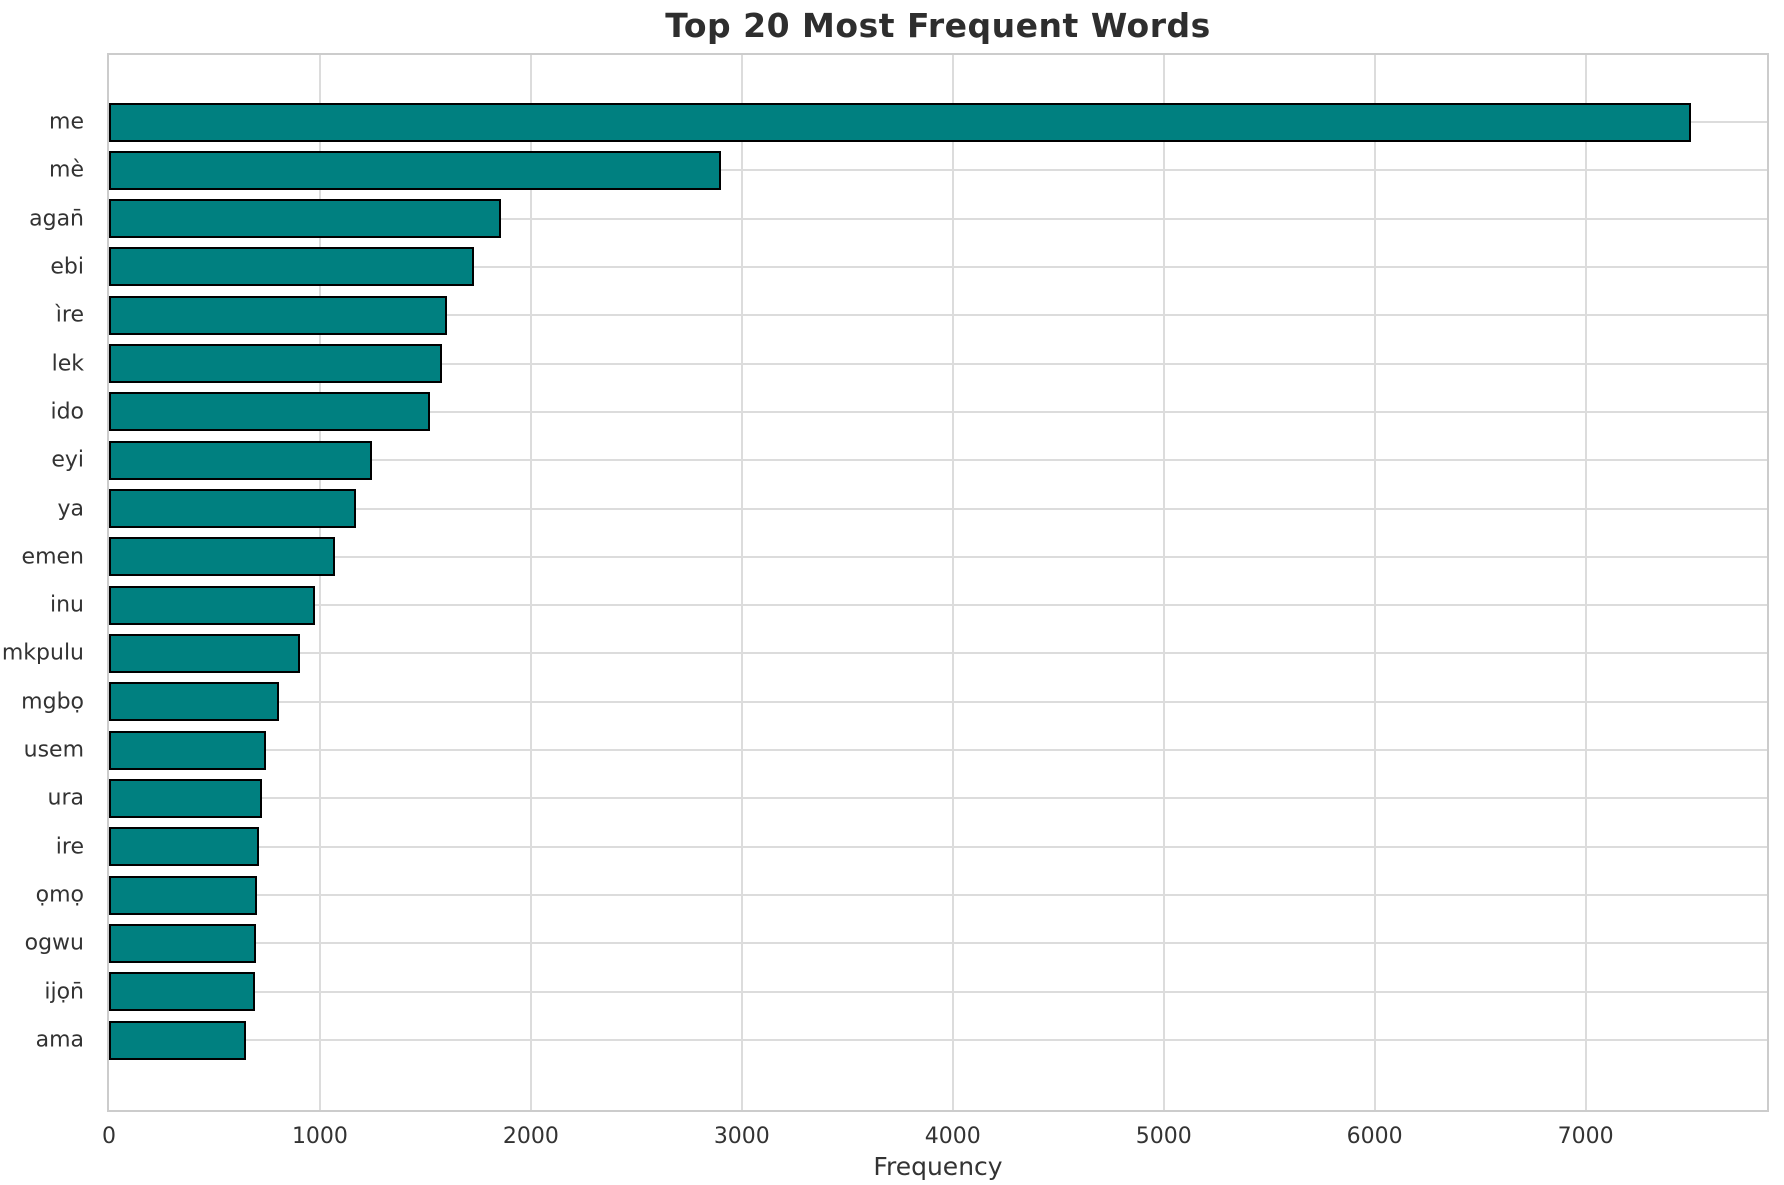 This screenshot has height=1185, width=1784. Describe the element at coordinates (1585, 1136) in the screenshot. I see `x-tick-label: 7000` at that location.